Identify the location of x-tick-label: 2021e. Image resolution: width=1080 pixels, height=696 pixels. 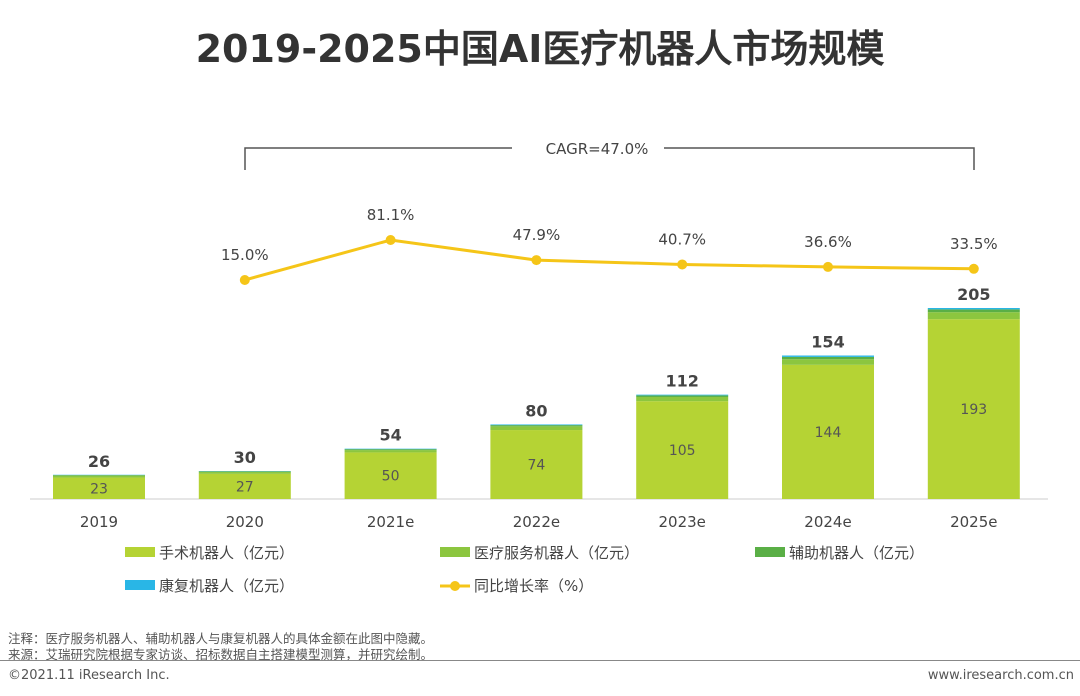
(390, 522).